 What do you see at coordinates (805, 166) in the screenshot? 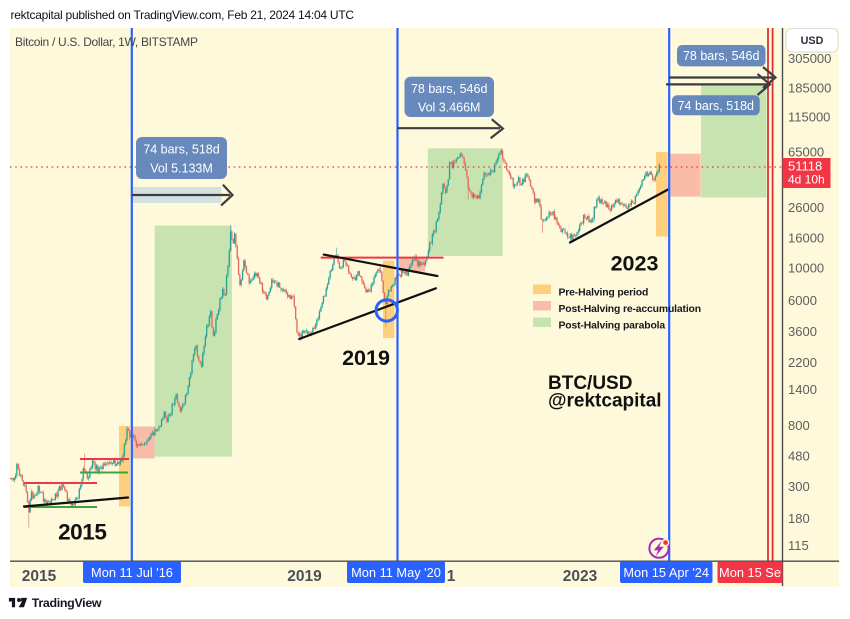
I see `svg-text: 51118` at bounding box center [805, 166].